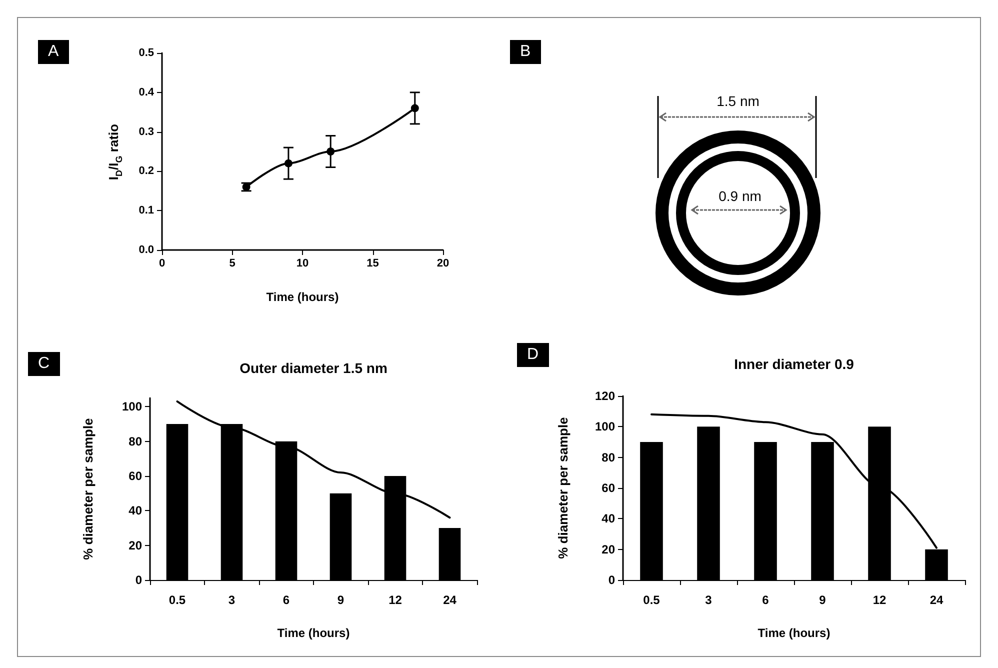 This screenshot has width=998, height=668. What do you see at coordinates (794, 364) in the screenshot?
I see `chart-title: Inner diameter 0.9` at bounding box center [794, 364].